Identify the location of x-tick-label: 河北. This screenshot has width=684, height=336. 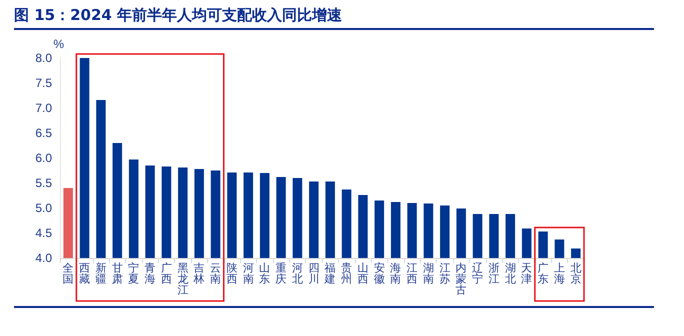
(297, 274).